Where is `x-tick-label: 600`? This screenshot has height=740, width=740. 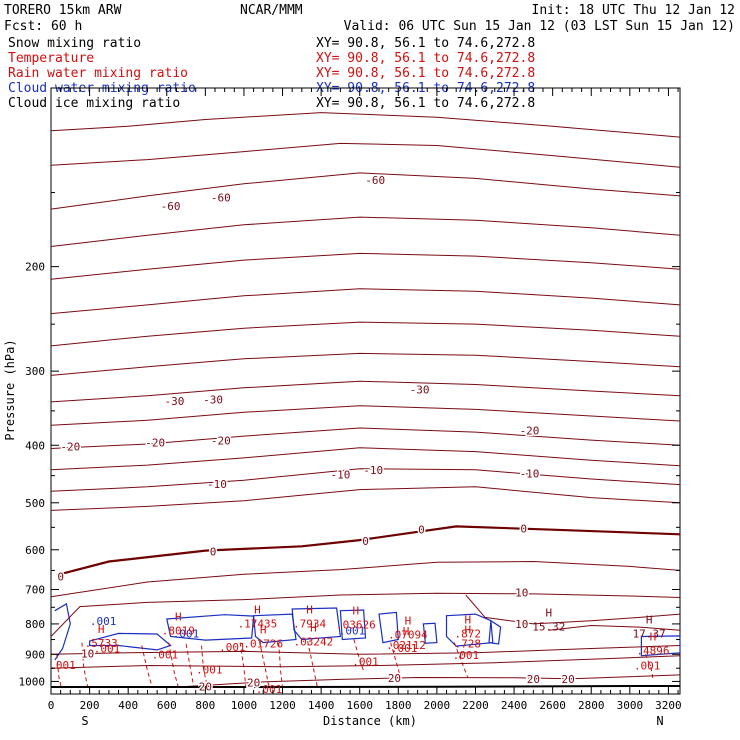
x-tick-label: 600 is located at coordinates (167, 705).